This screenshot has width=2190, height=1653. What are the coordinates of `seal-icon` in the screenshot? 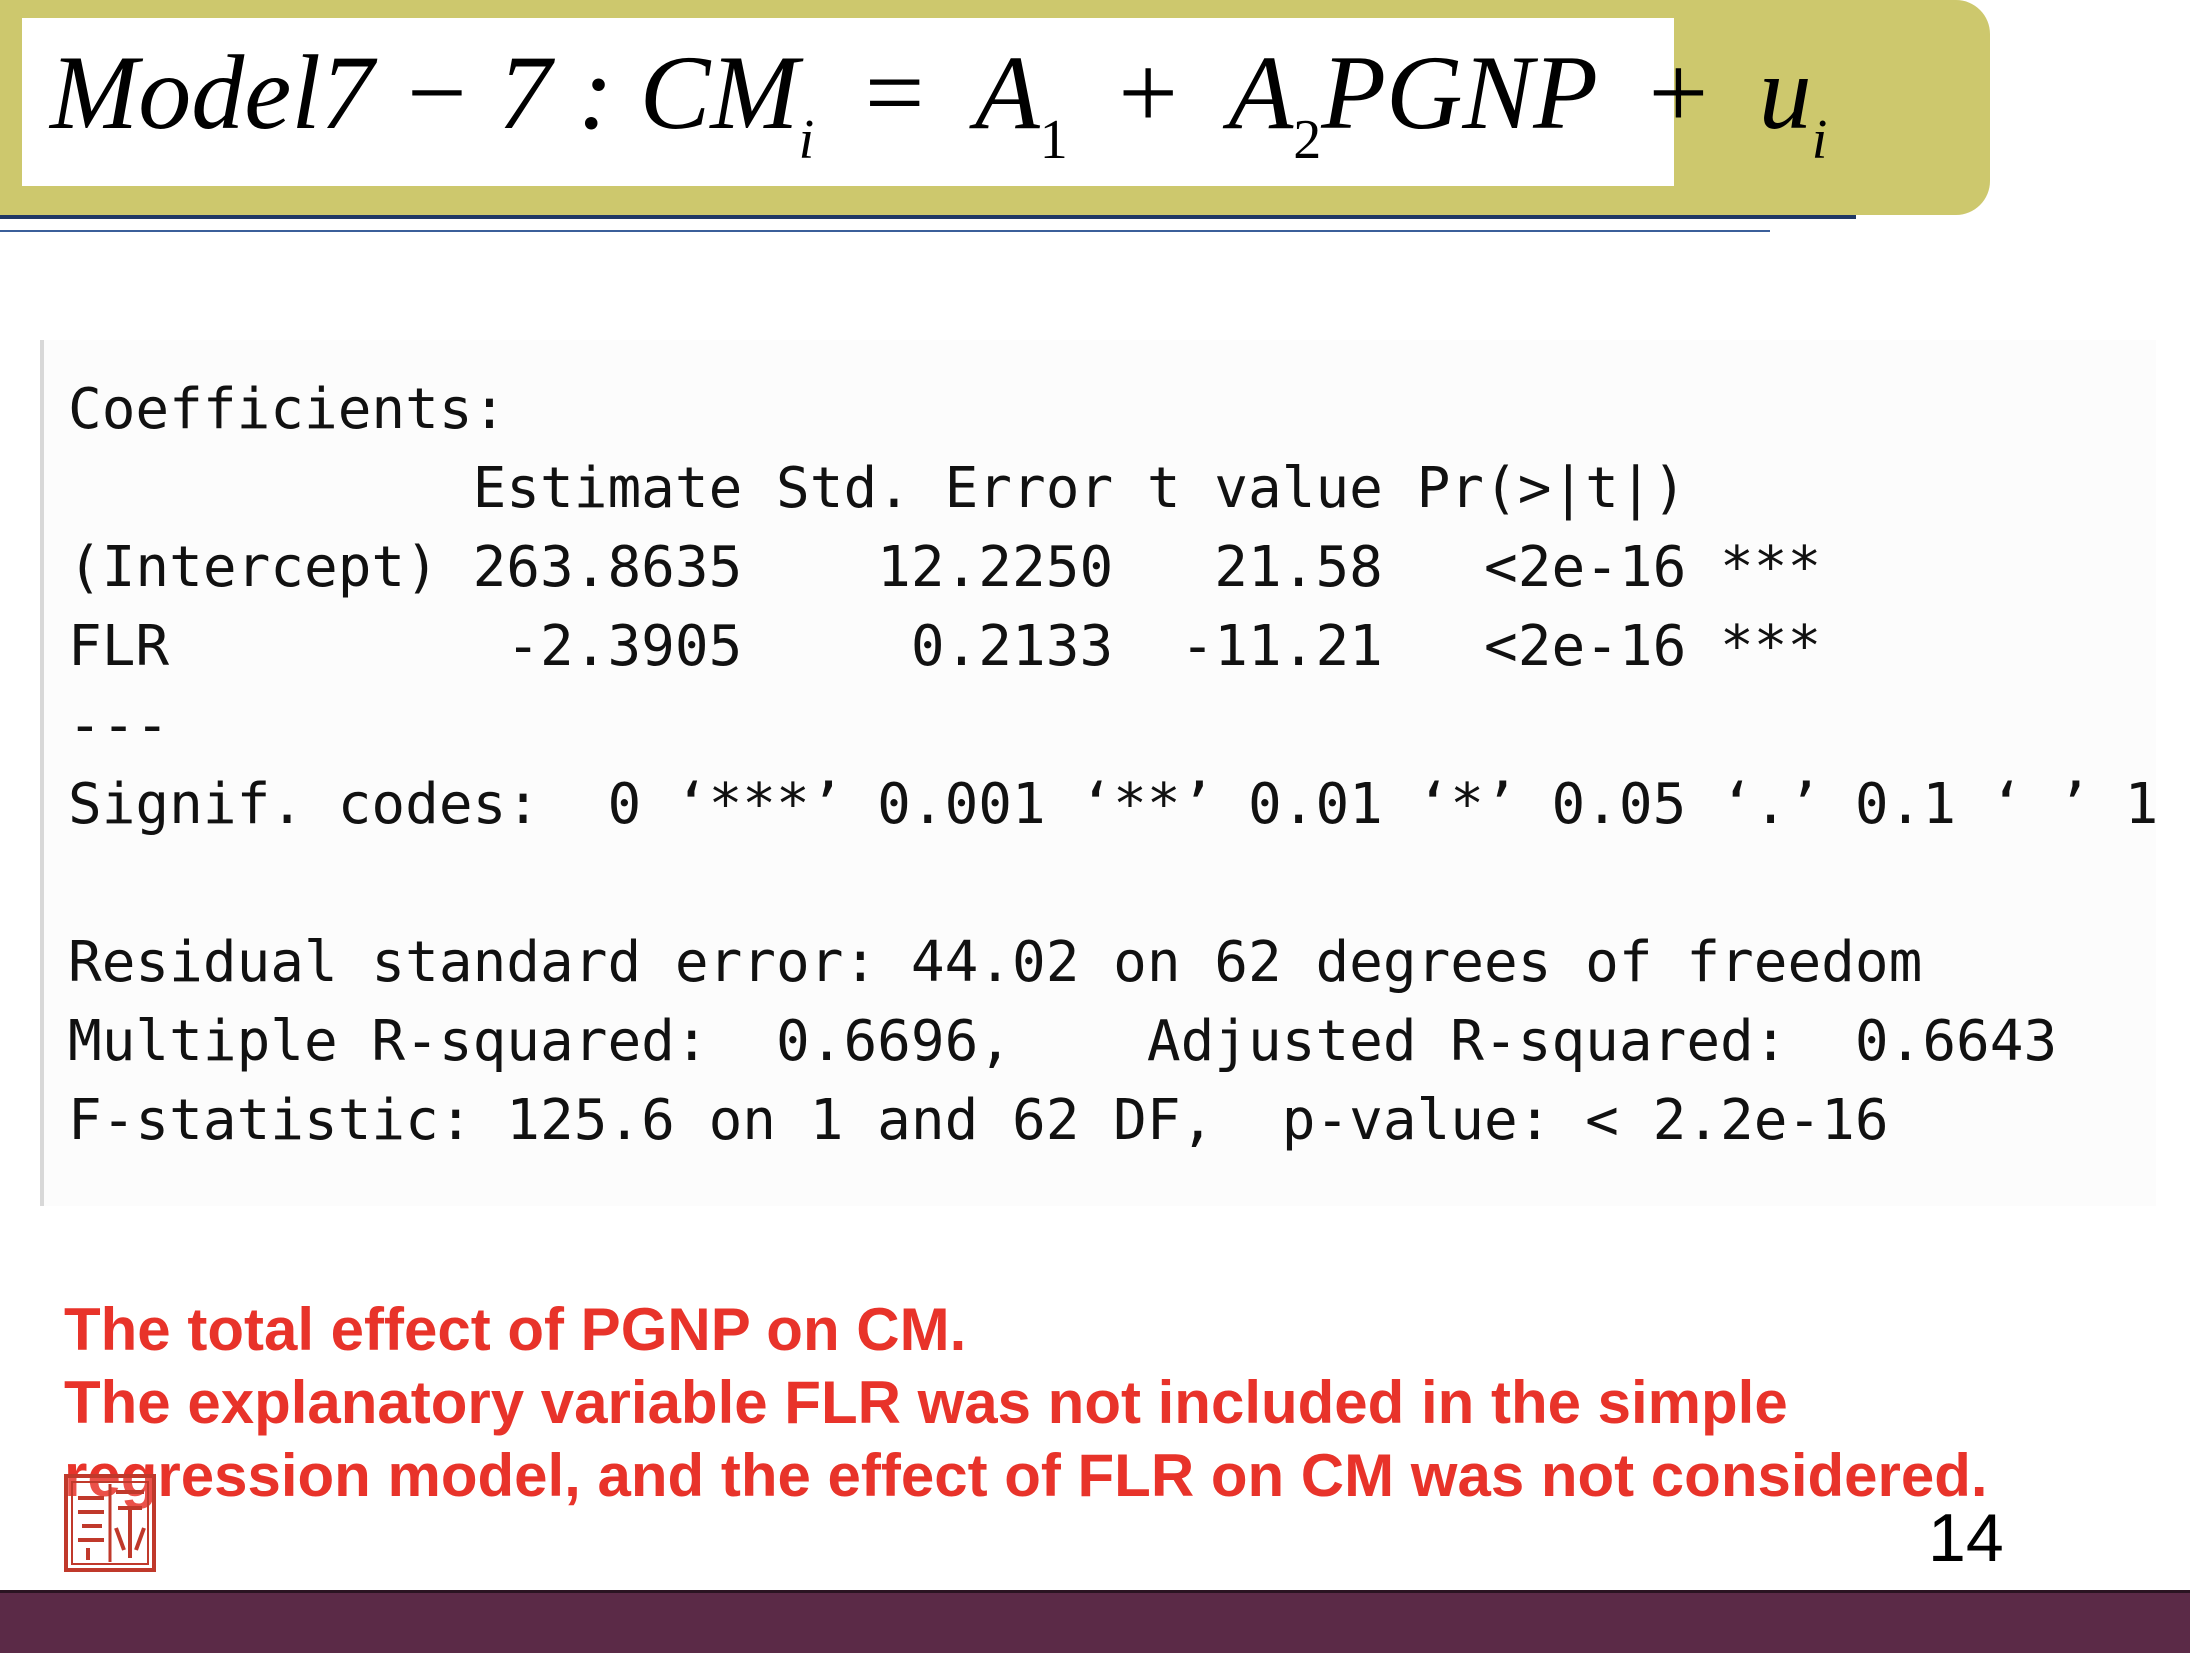 It's located at (110, 1523).